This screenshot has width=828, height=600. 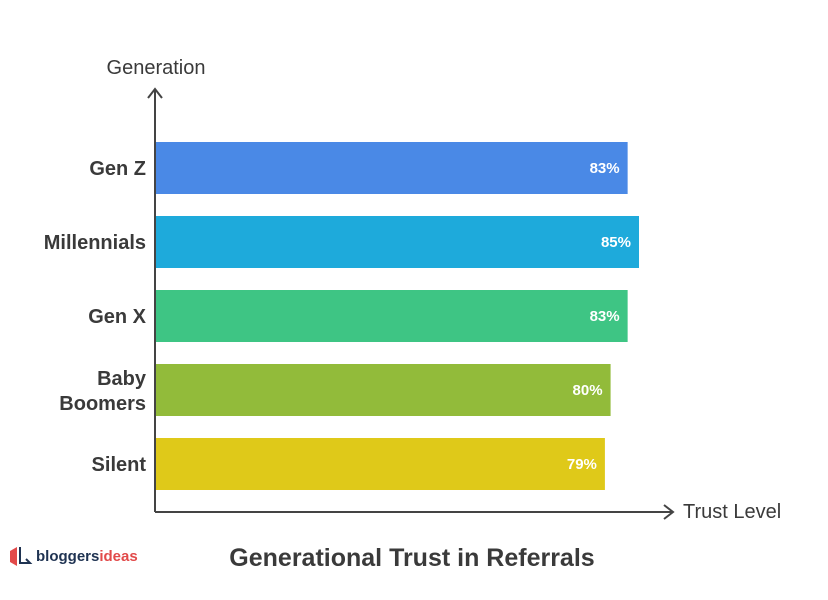 I want to click on chart-title: Generational Trust in Referrals, so click(x=411, y=558).